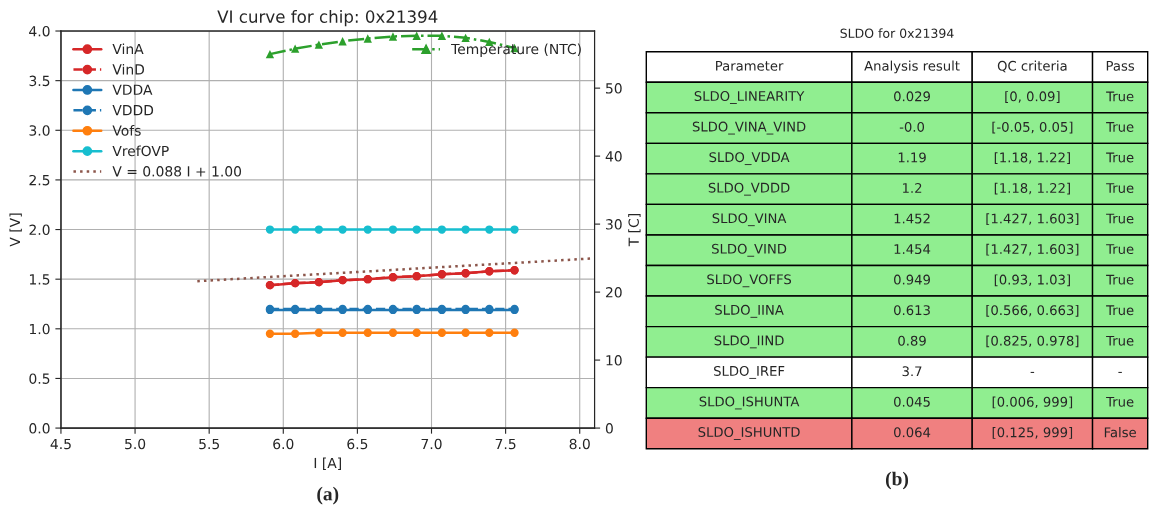 The height and width of the screenshot is (517, 1150). I want to click on y2-tick-label: 10, so click(614, 360).